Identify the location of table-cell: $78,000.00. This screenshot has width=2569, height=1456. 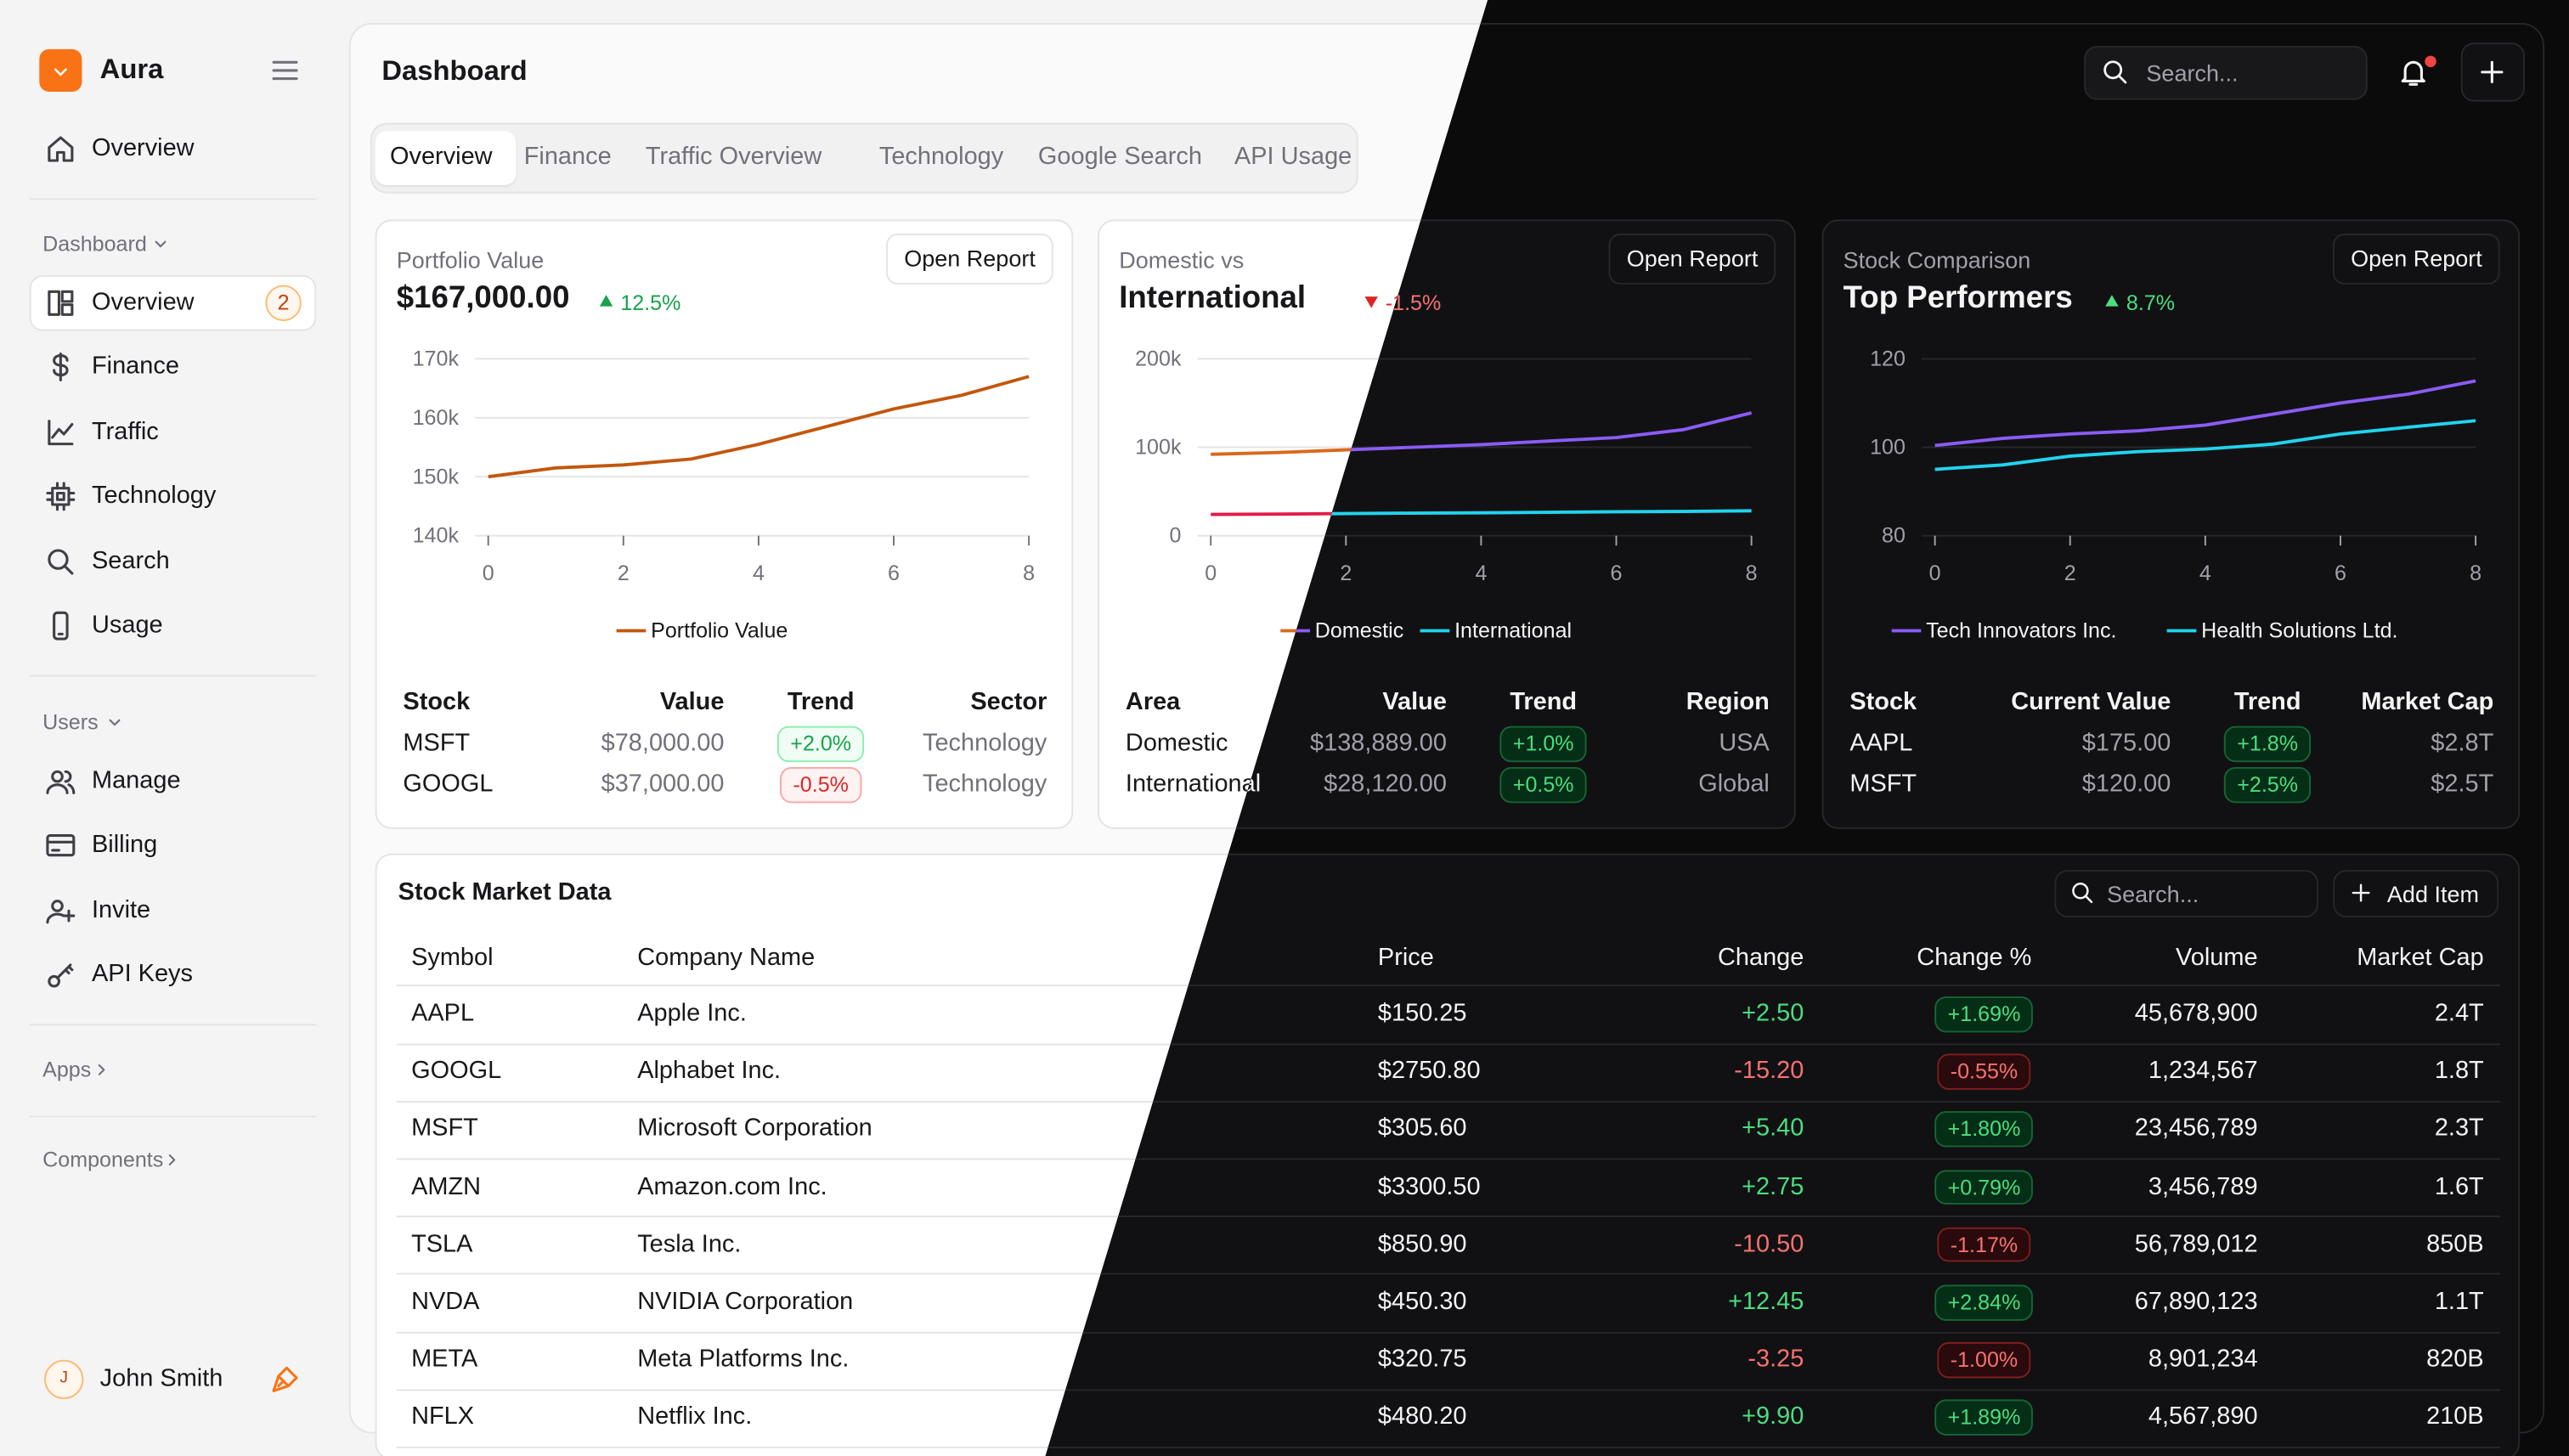
(663, 744).